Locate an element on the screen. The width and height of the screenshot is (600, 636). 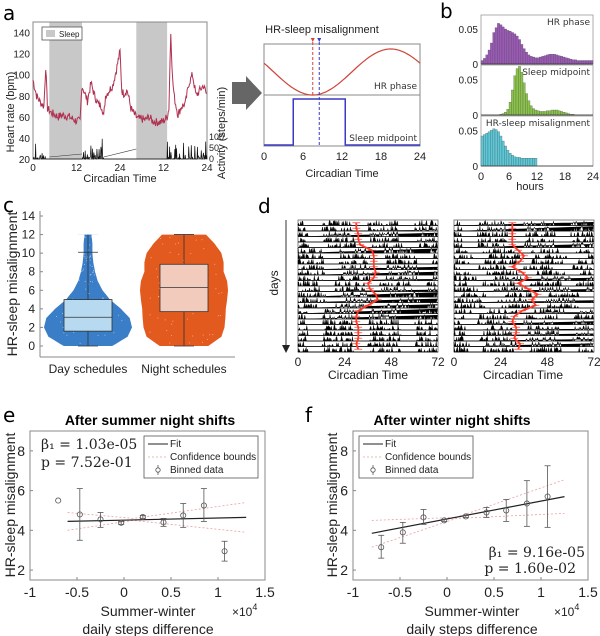
plot-frame is located at coordinates (470, 505).